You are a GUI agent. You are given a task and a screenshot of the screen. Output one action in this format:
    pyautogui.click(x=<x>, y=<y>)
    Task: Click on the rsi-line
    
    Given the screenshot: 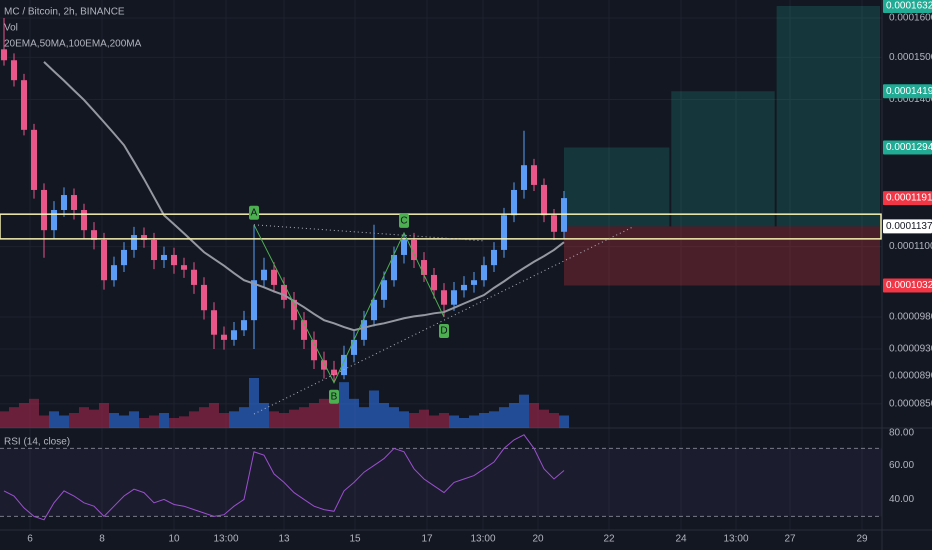 What is the action you would take?
    pyautogui.click(x=284, y=477)
    